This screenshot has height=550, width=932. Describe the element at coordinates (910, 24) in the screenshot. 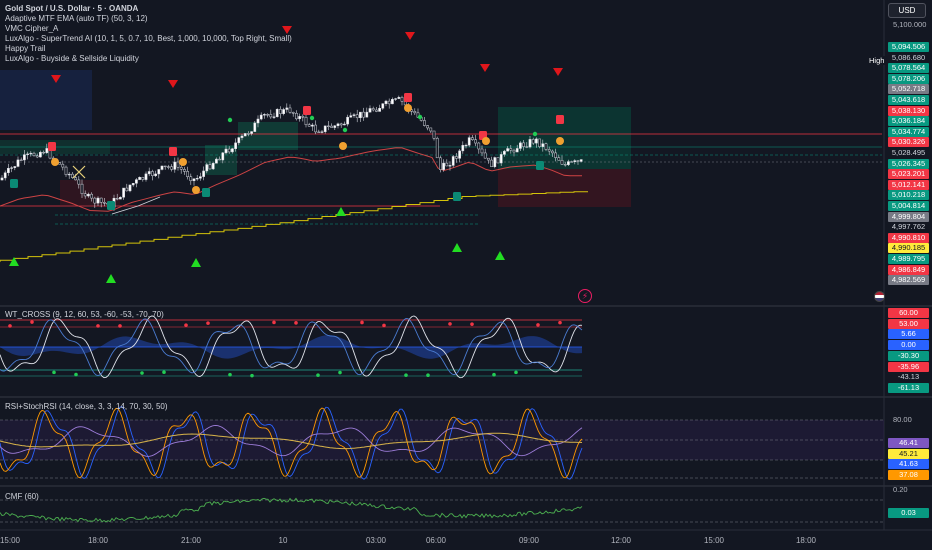

I see `price-axis-top-label: 5,100.000` at that location.